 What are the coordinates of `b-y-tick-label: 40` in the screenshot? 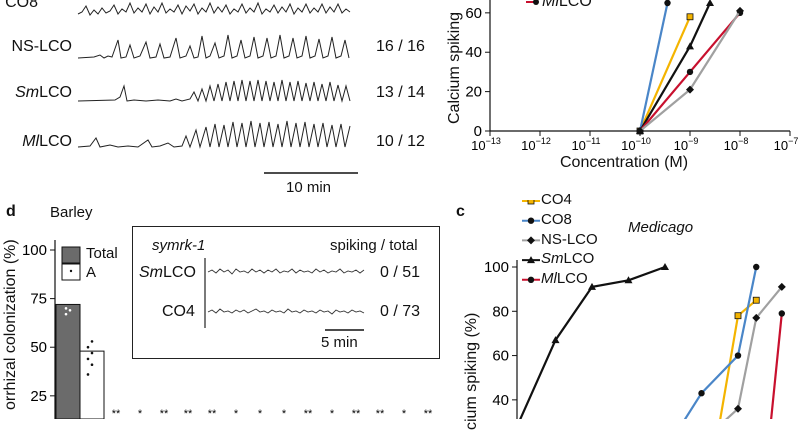 It's located at (473, 52).